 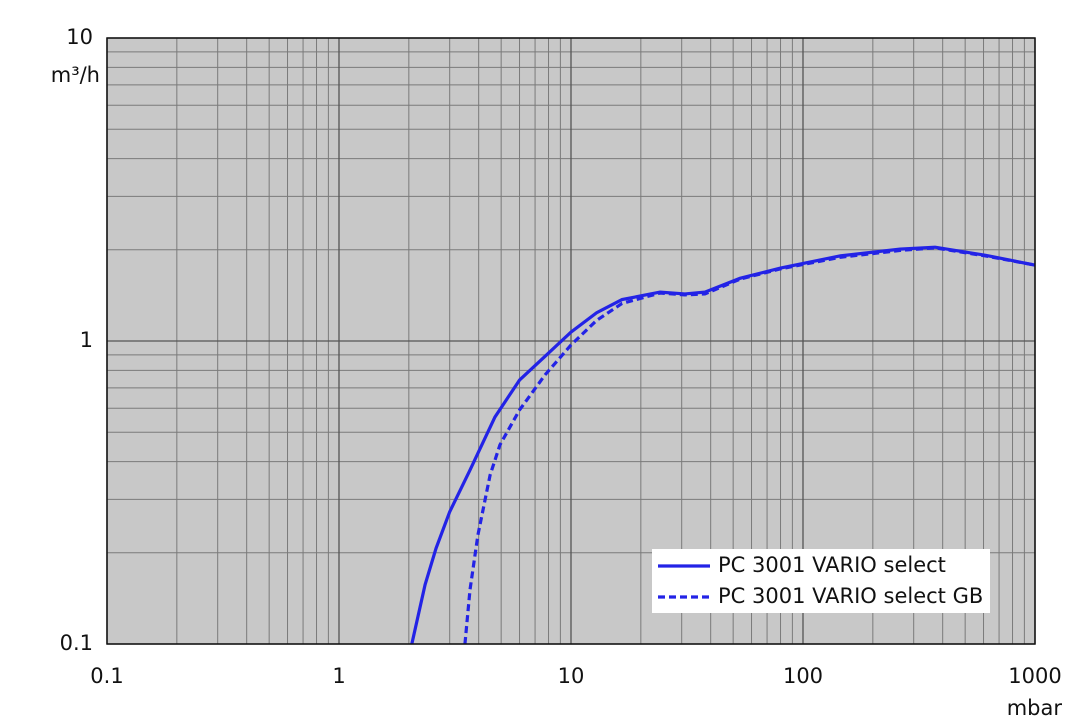 I want to click on x-tick-label: 10, so click(x=571, y=676).